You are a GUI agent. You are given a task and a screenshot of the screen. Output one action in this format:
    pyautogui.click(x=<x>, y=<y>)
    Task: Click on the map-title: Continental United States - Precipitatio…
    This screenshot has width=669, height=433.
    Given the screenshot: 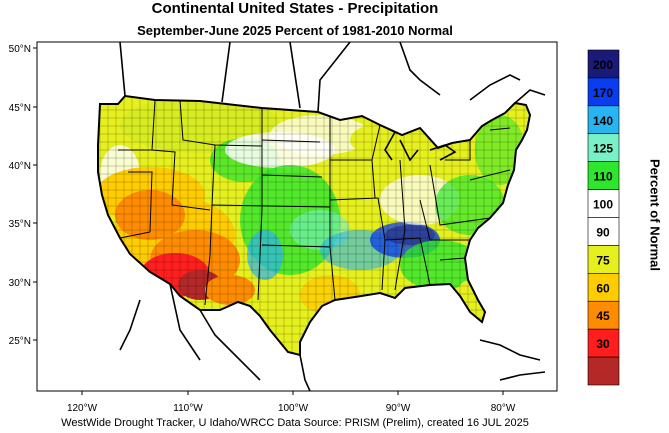 What is the action you would take?
    pyautogui.click(x=295, y=8)
    